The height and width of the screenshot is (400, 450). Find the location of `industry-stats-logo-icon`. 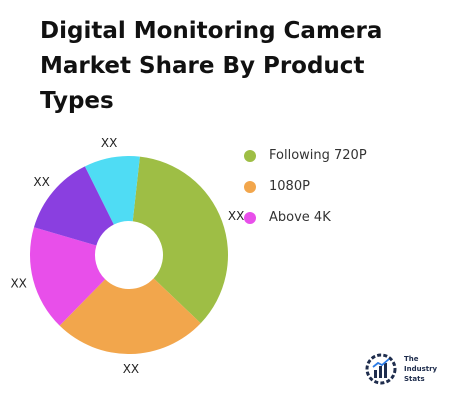

industry-stats-logo-icon is located at coordinates (381, 369).